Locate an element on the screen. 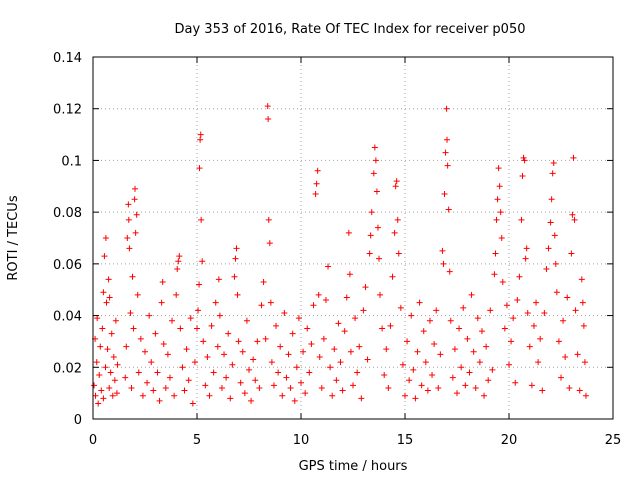 This screenshot has width=640, height=480. x-axis-label: GPS time / hours is located at coordinates (353, 466).